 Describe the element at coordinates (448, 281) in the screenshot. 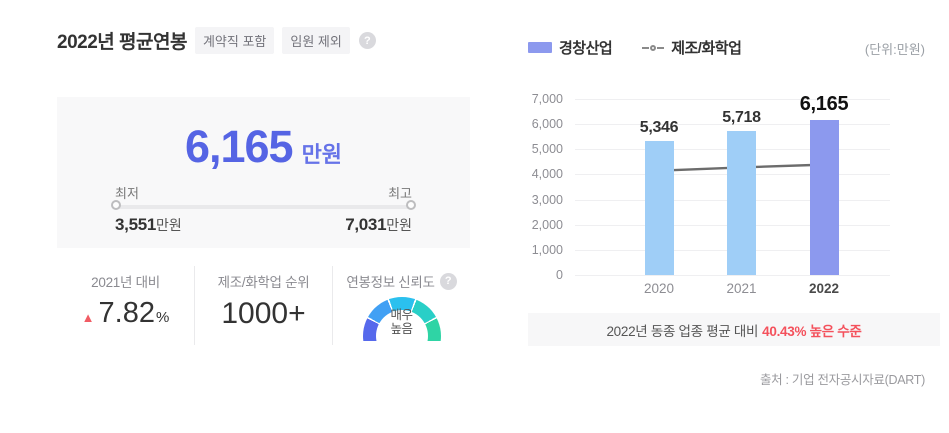

I see `trust-help-icon: ?` at that location.